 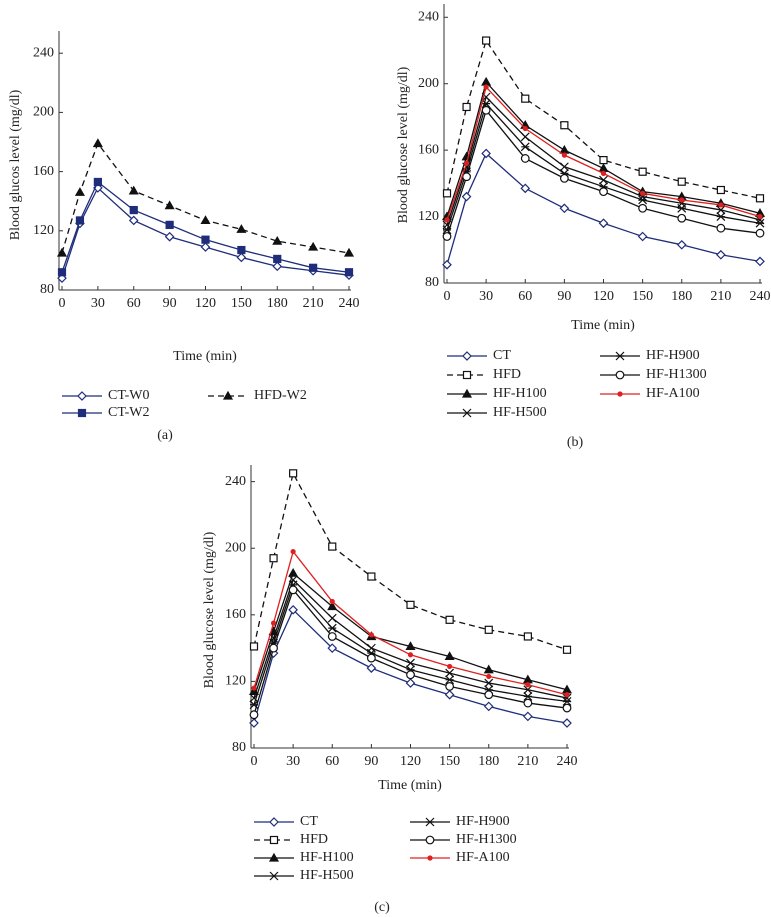 I want to click on x-tick-label: 180, so click(x=277, y=303).